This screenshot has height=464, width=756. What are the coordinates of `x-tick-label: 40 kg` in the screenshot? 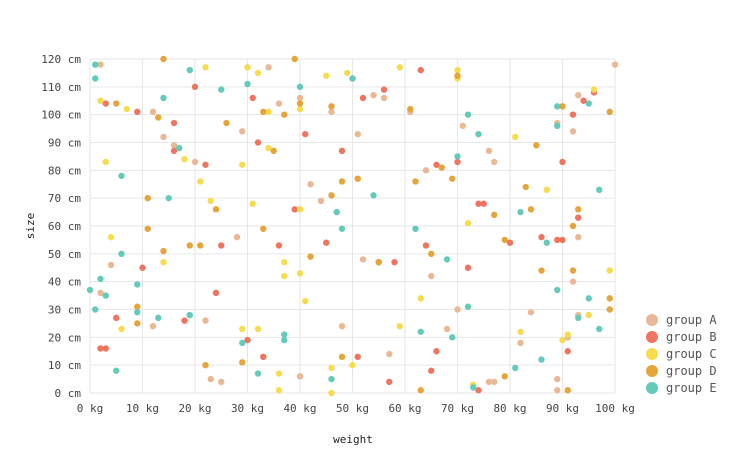 It's located at (299, 408).